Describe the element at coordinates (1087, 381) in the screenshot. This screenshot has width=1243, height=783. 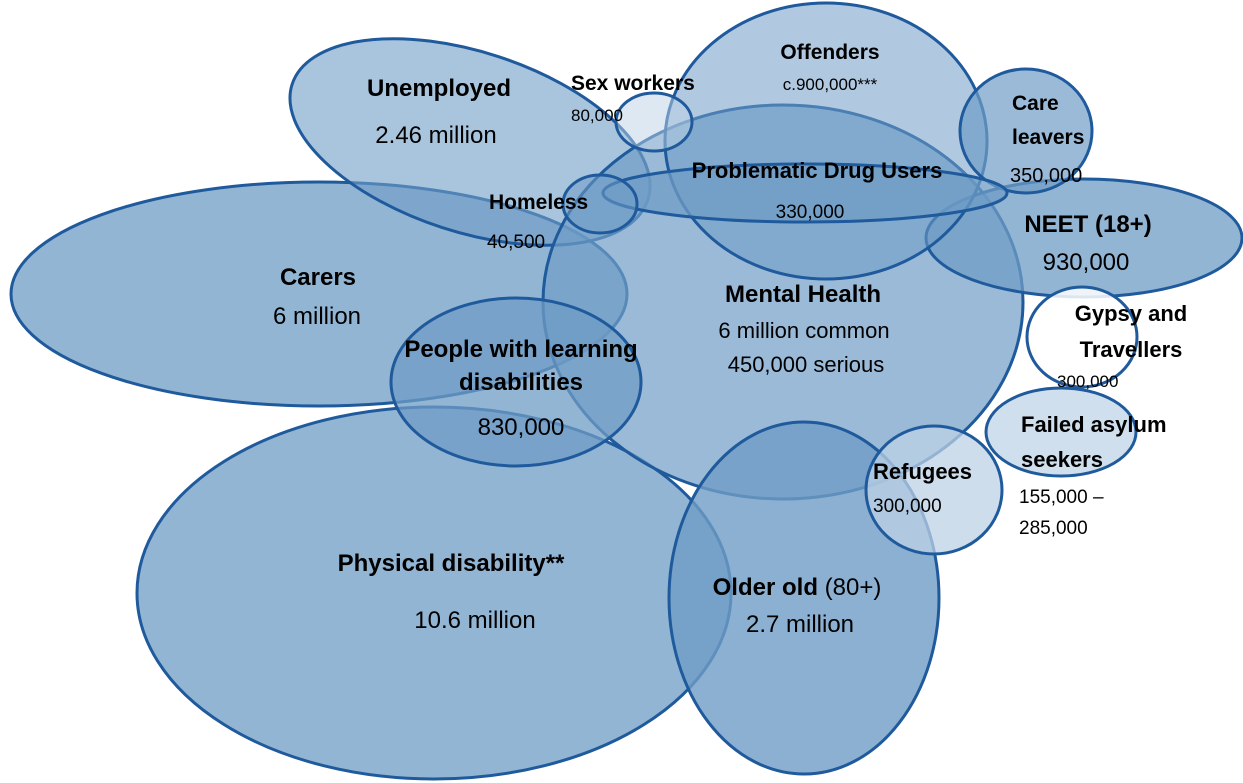
I see `gypsy-travellers-value: 300,000` at that location.